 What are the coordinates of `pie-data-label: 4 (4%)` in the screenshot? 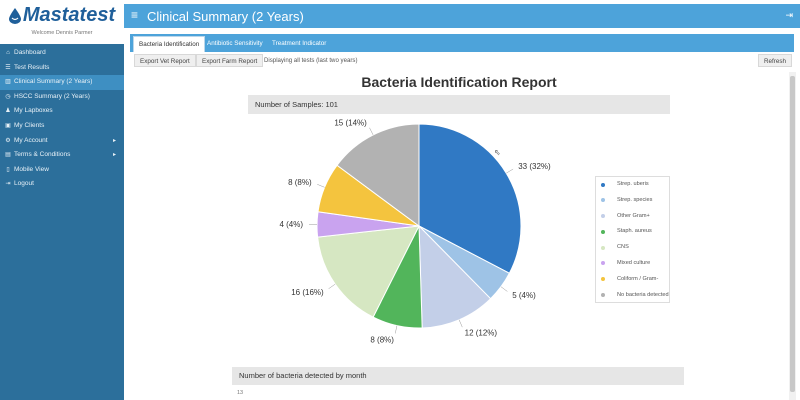 It's located at (291, 224).